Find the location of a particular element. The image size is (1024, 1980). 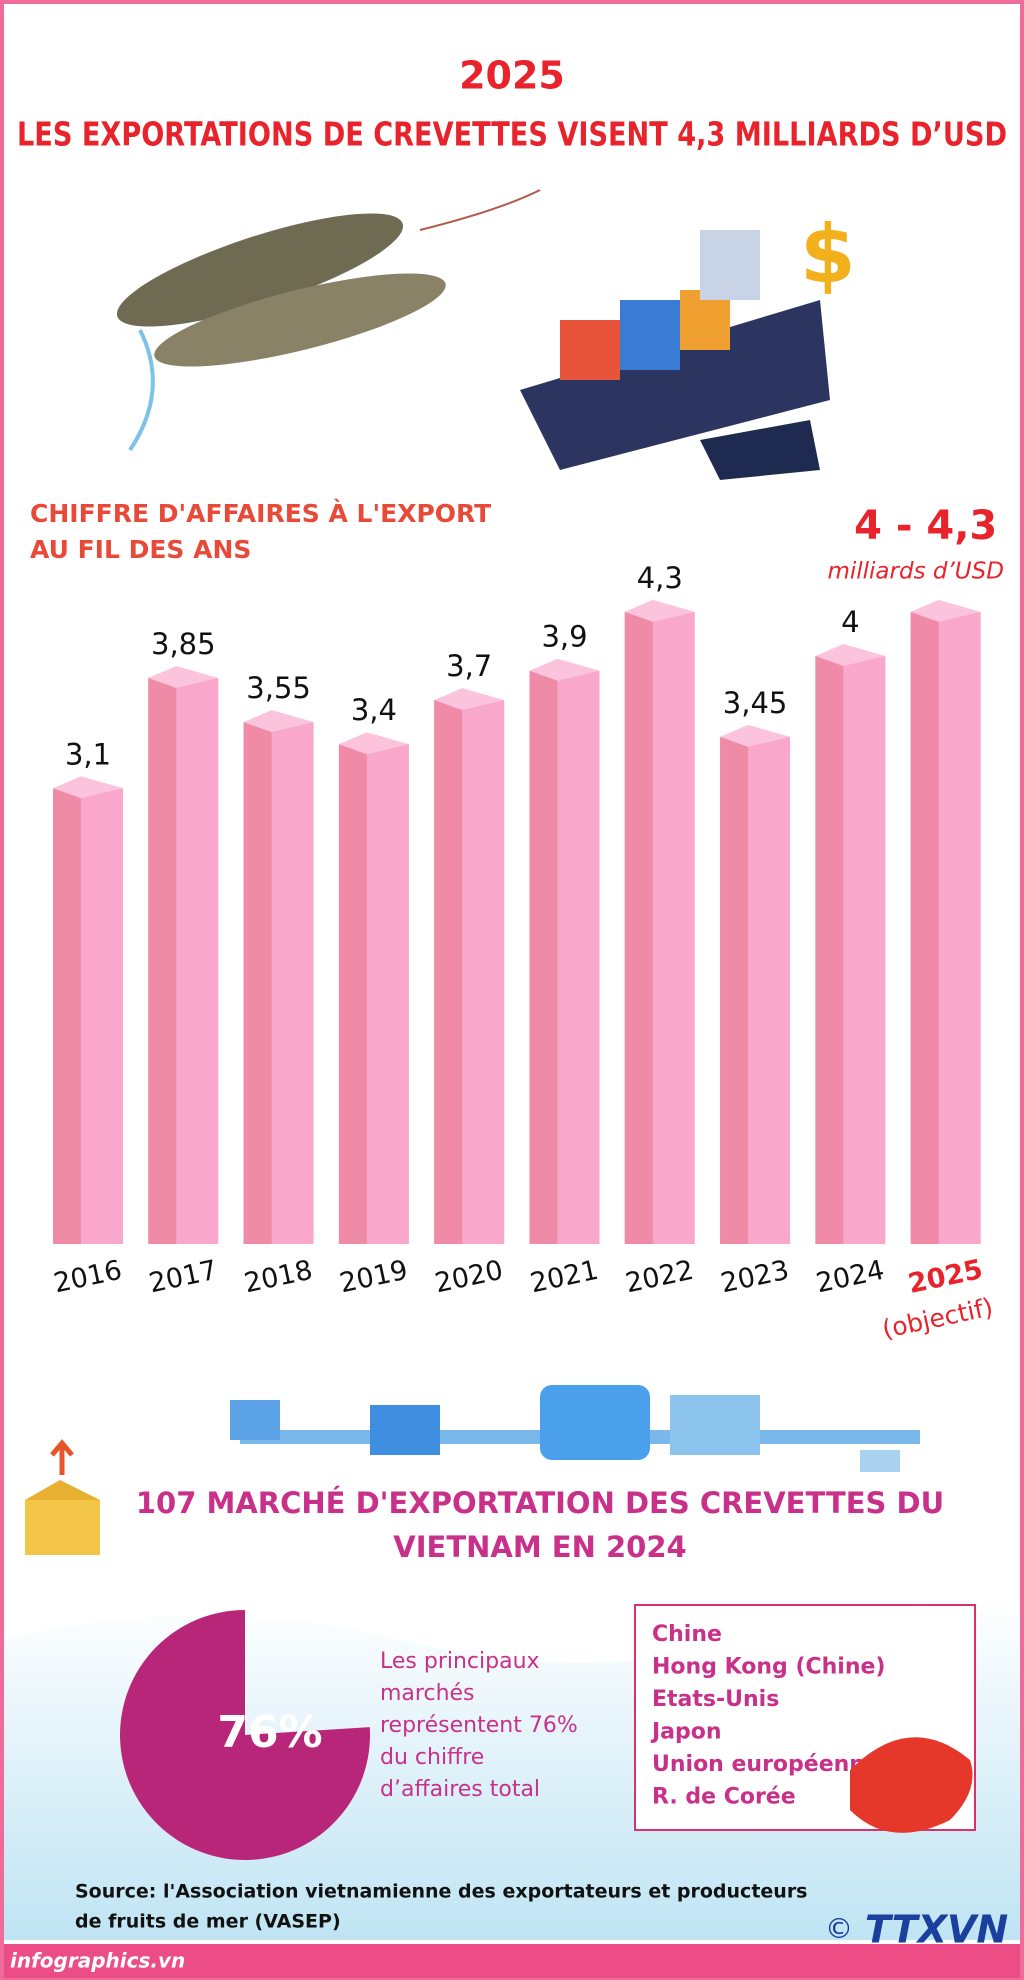

value-label: 3,1 is located at coordinates (88, 754).